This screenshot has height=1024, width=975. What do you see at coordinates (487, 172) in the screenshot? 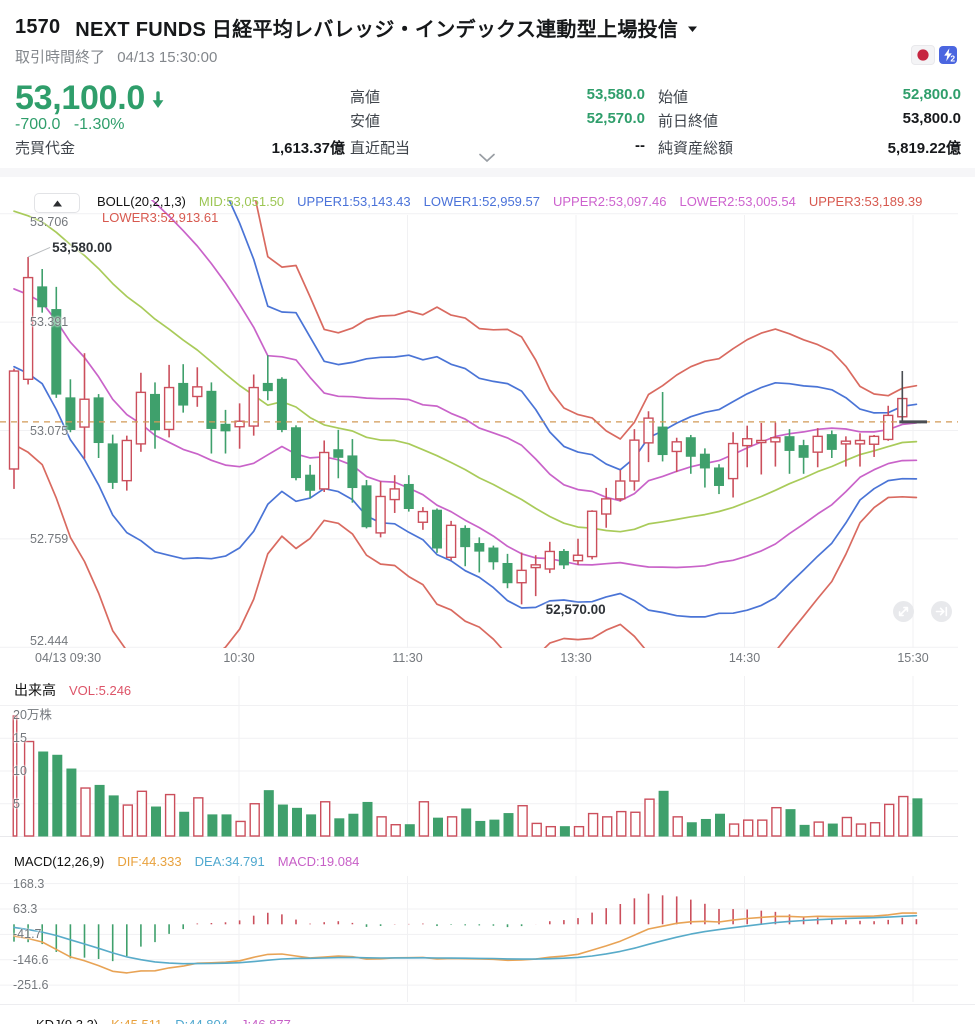
I see `header-divider` at bounding box center [487, 172].